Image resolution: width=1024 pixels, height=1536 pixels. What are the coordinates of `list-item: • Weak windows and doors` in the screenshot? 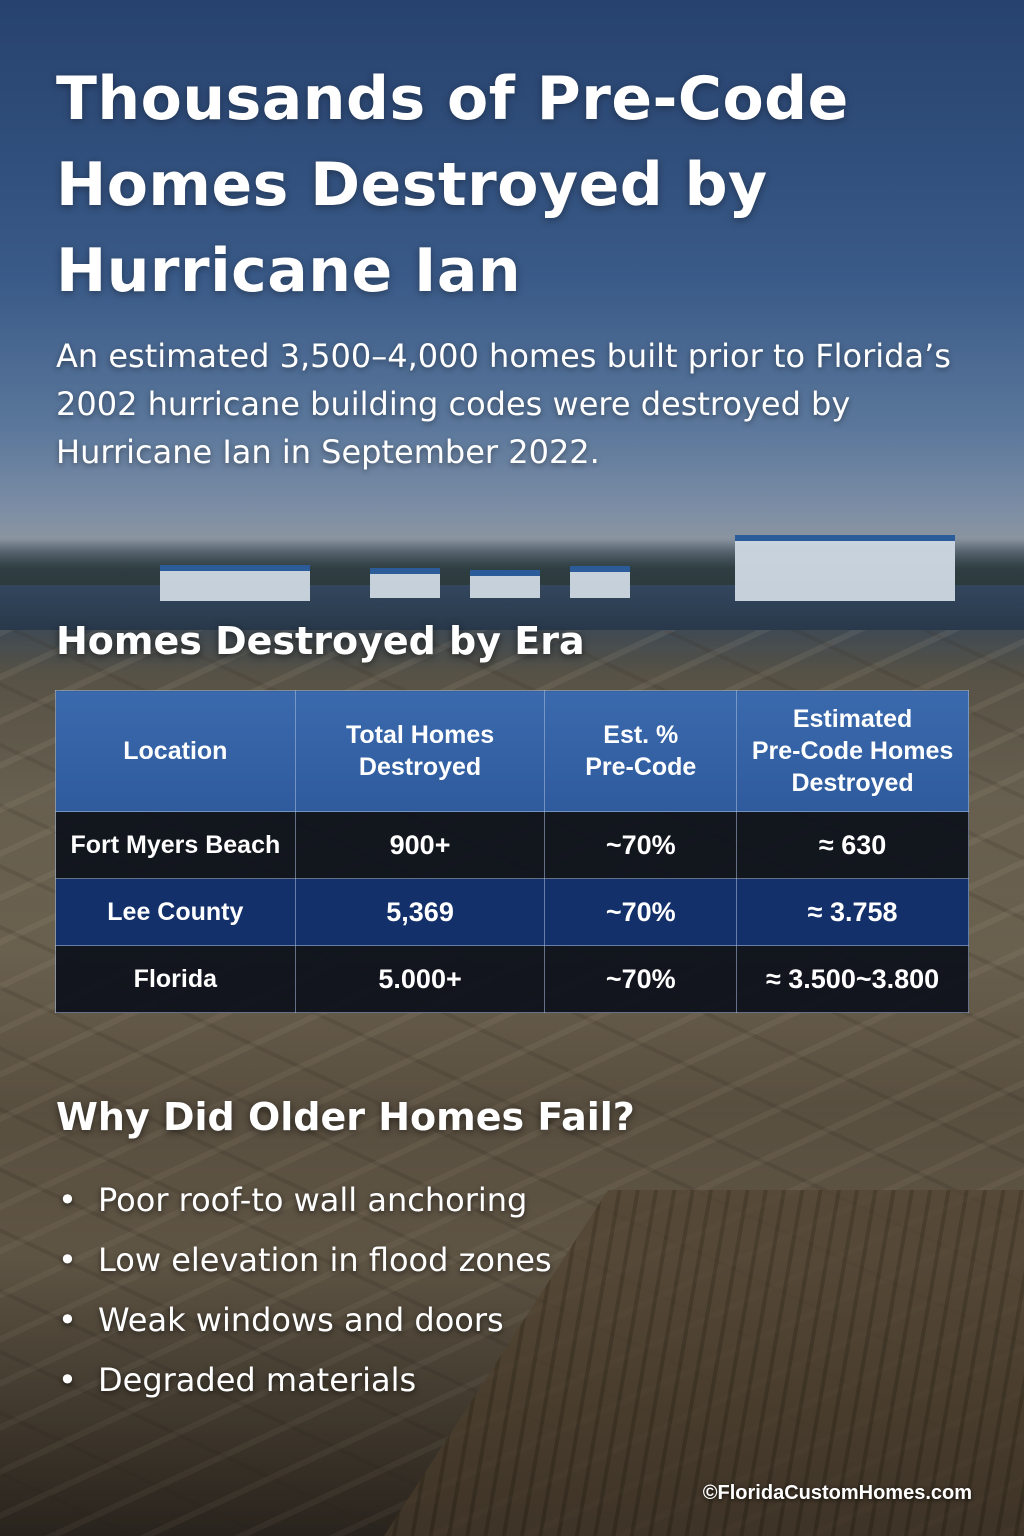 It's located at (304, 1320).